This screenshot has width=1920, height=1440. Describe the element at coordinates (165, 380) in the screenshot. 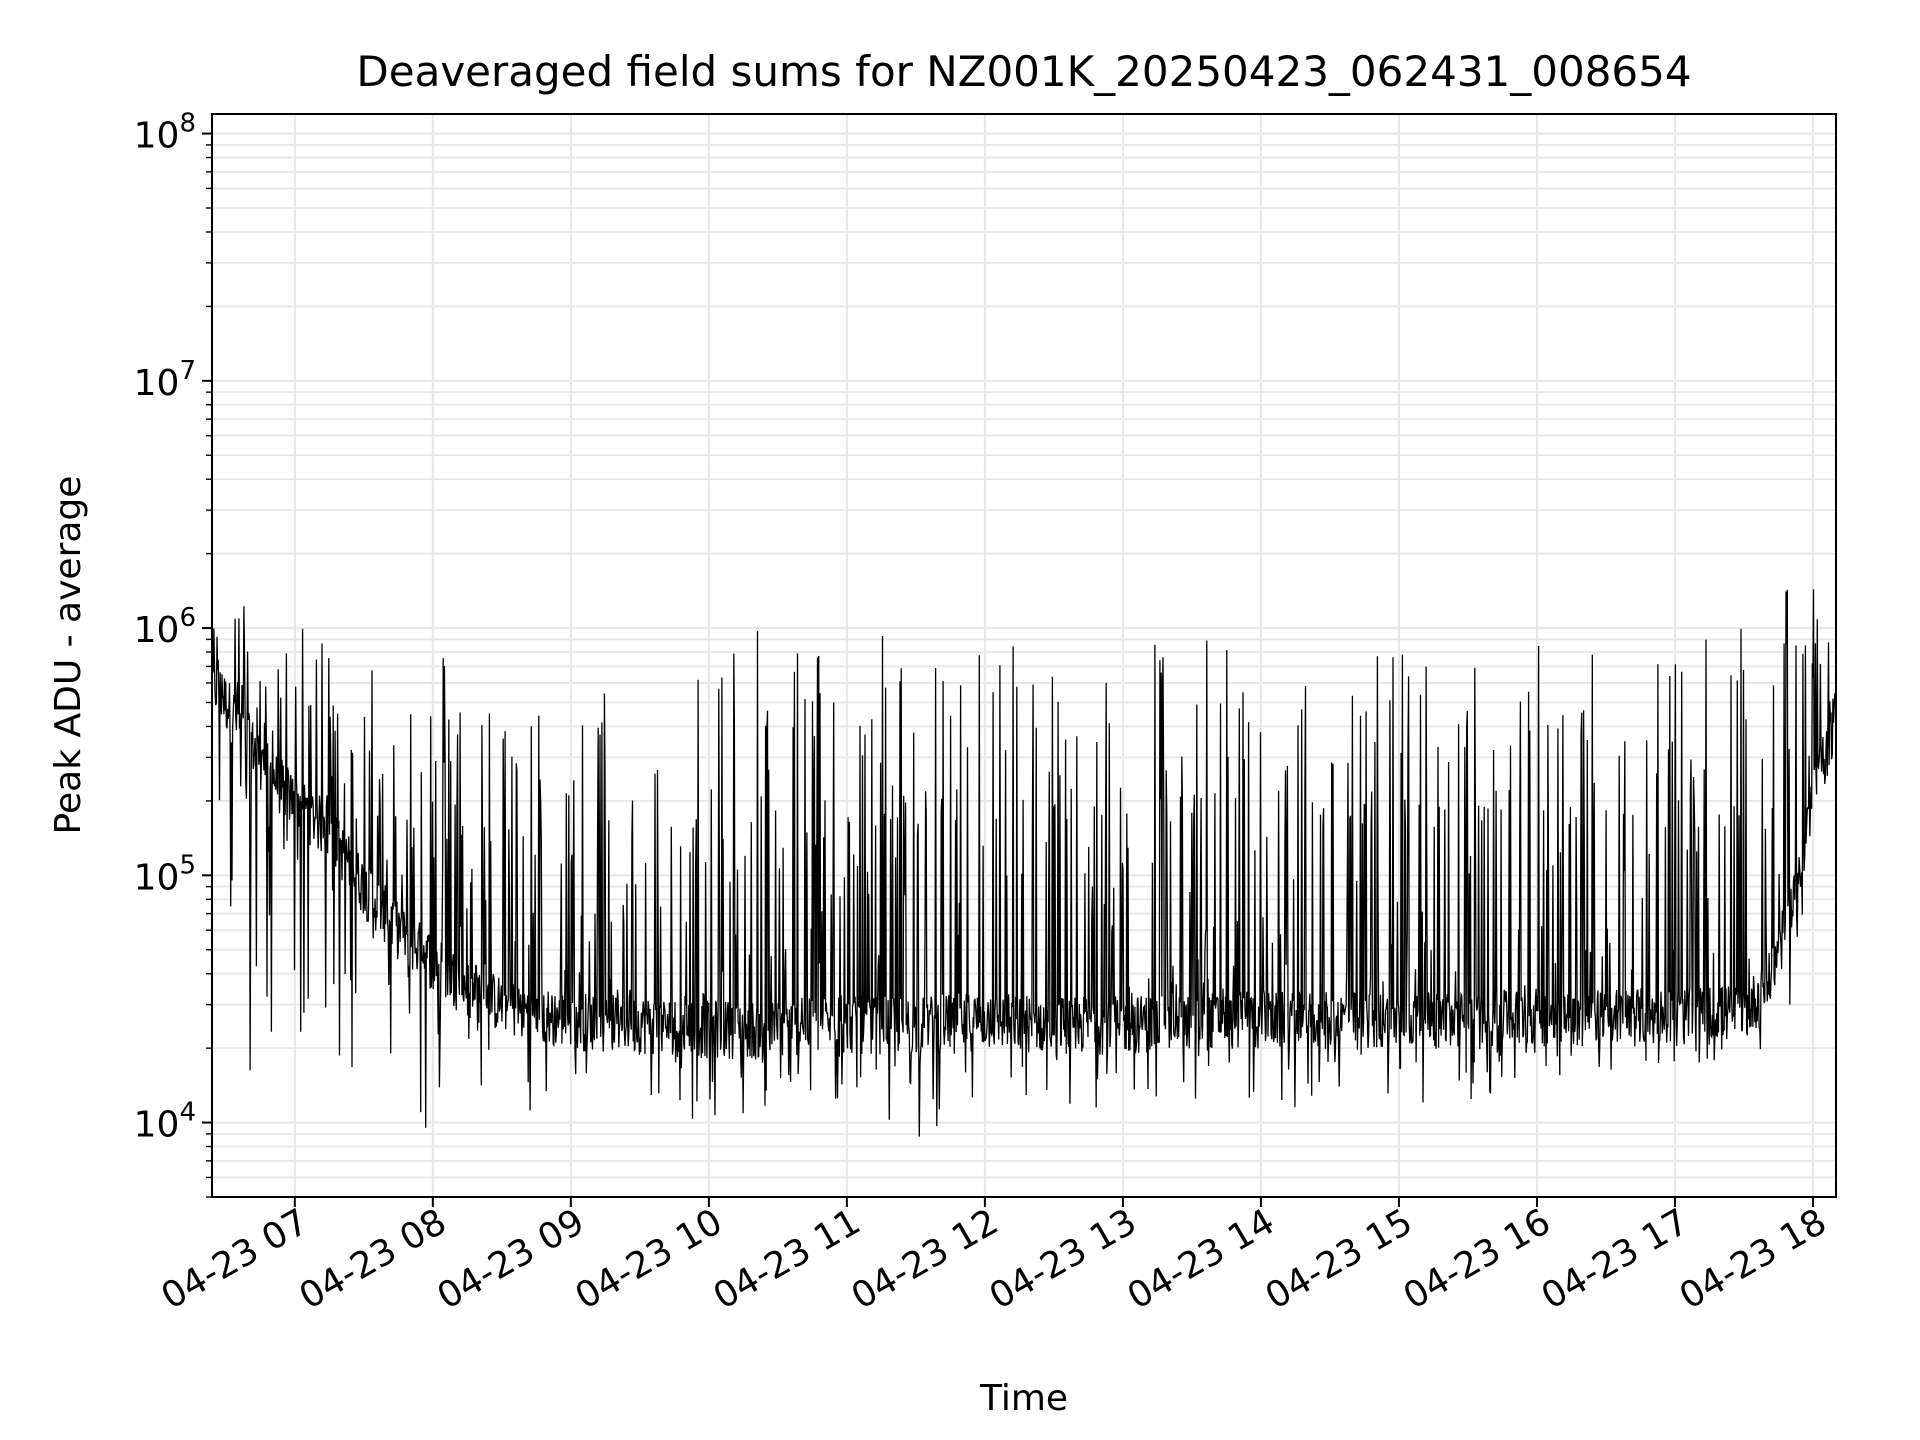

I see `y-tick-label: 10⁷` at that location.